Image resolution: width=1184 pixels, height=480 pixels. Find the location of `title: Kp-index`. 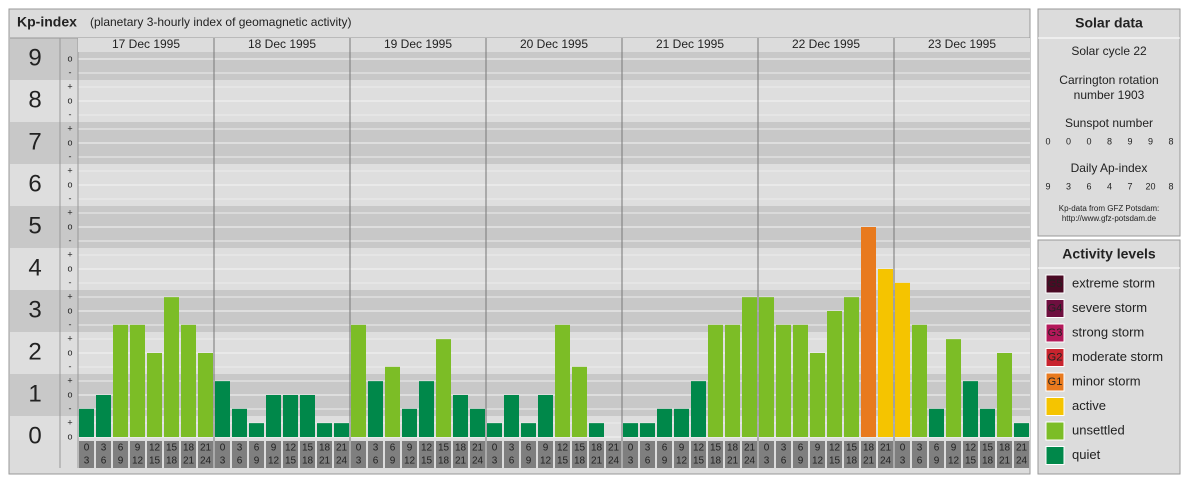

title: Kp-index is located at coordinates (47, 22).